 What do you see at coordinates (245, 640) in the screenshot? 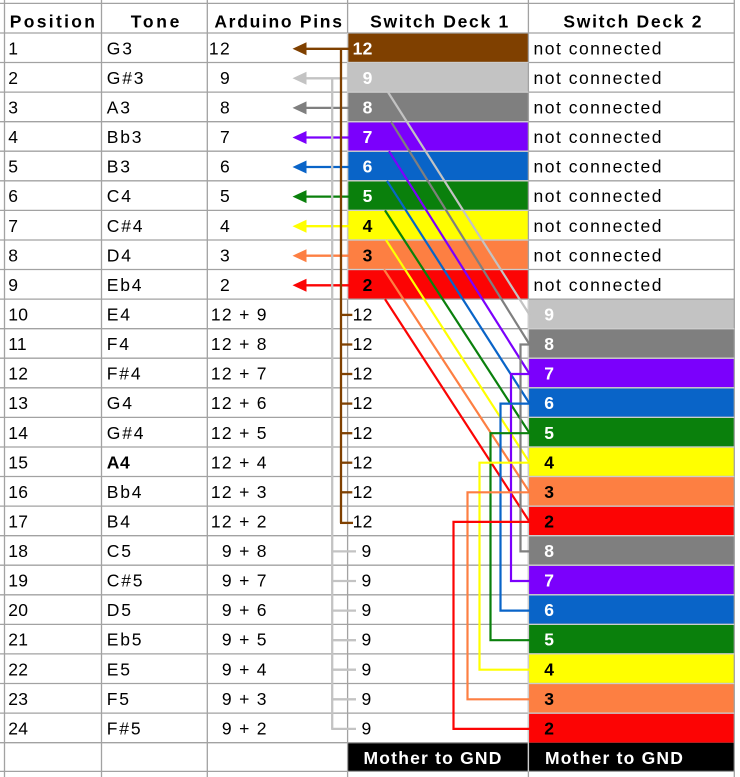
I see `svg-text: 9 + 5` at bounding box center [245, 640].